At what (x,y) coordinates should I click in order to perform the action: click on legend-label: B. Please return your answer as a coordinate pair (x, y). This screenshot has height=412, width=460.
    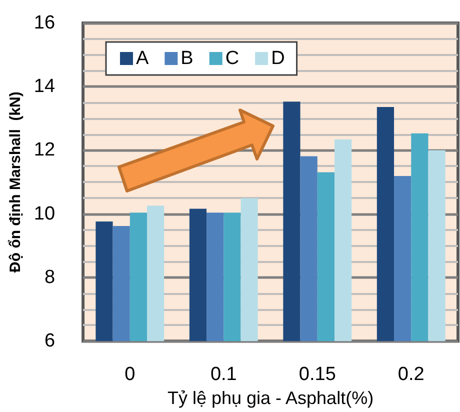
    Looking at the image, I should click on (187, 58).